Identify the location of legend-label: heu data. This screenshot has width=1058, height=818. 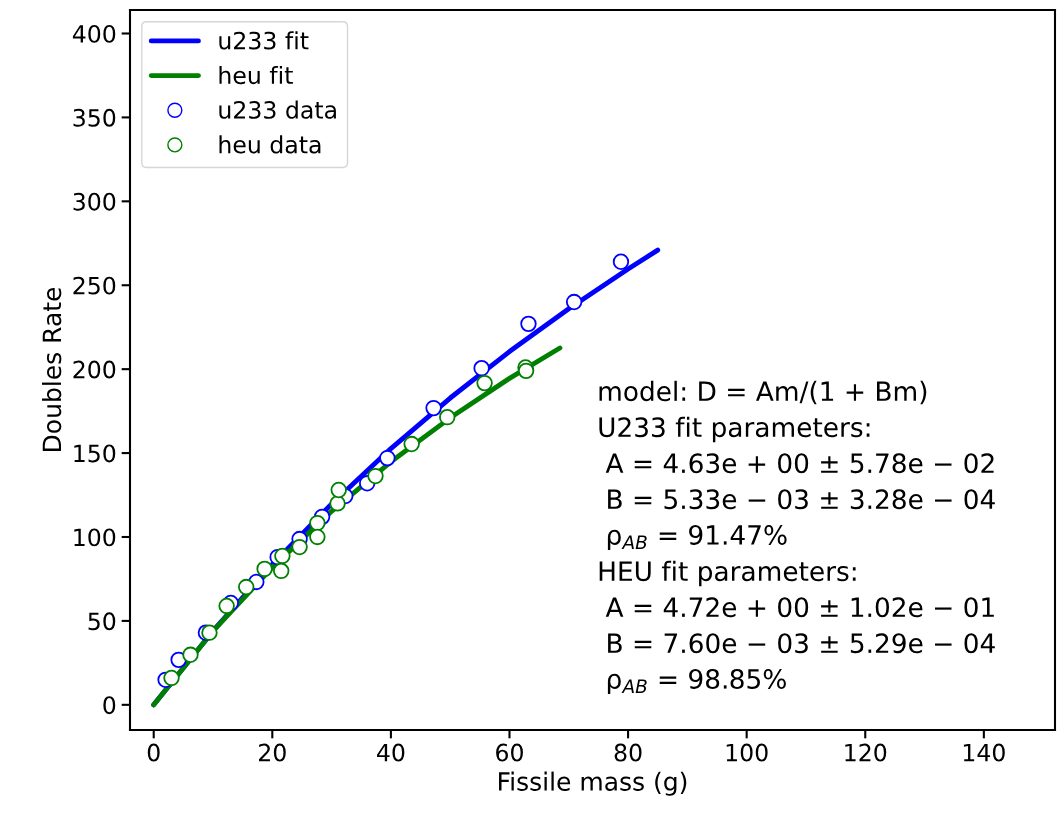
(270, 144).